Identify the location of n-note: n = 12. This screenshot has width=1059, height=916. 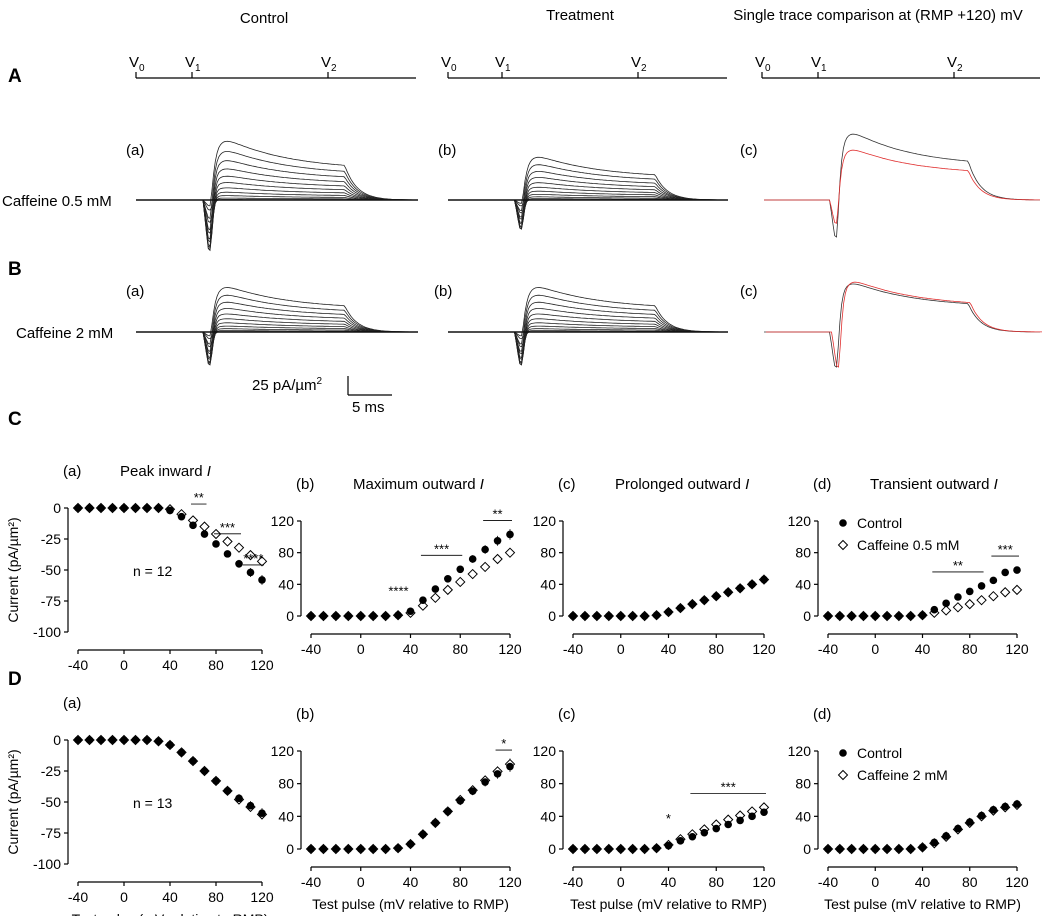
(153, 571).